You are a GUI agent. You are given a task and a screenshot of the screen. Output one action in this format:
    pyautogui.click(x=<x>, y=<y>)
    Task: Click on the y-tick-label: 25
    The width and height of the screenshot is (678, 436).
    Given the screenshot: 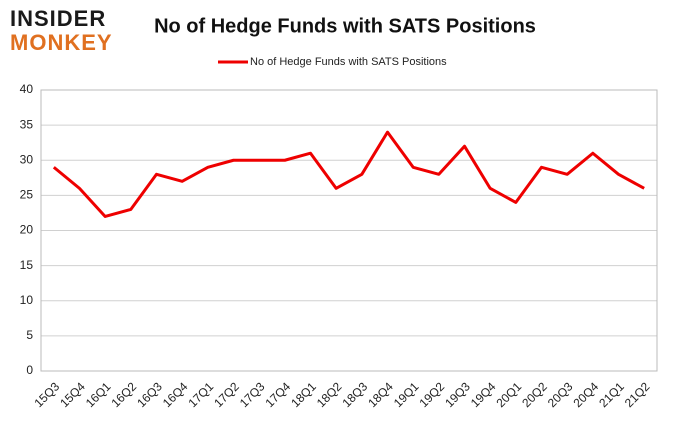 What is the action you would take?
    pyautogui.click(x=27, y=195)
    